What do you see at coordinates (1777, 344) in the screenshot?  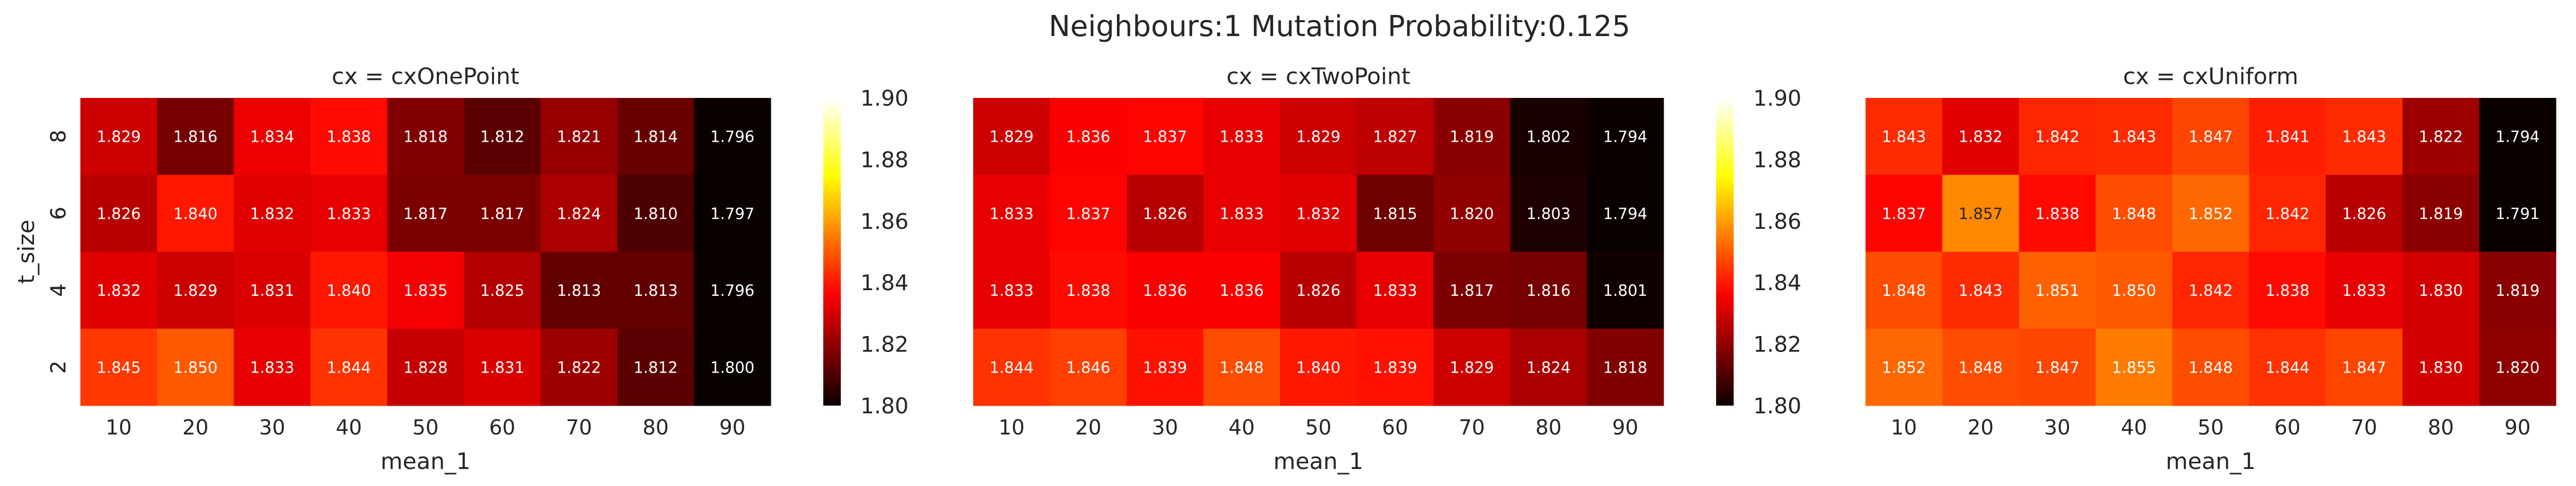 I see `colorbar-tick-label: 1.82` at bounding box center [1777, 344].